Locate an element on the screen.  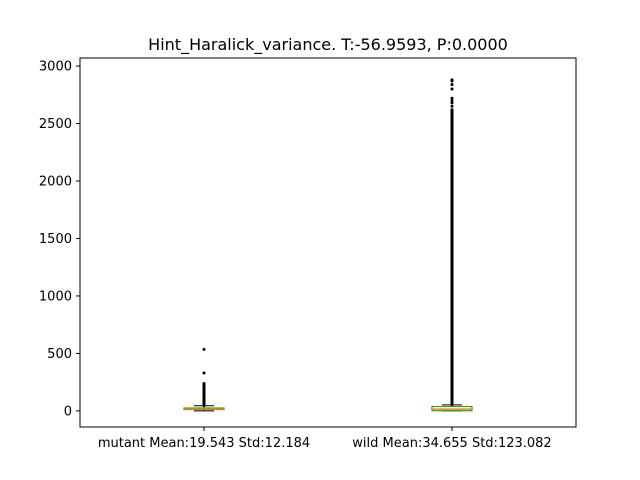
y-axis: 0 500 1000 1500 2000 2500 3000 is located at coordinates (59, 239).